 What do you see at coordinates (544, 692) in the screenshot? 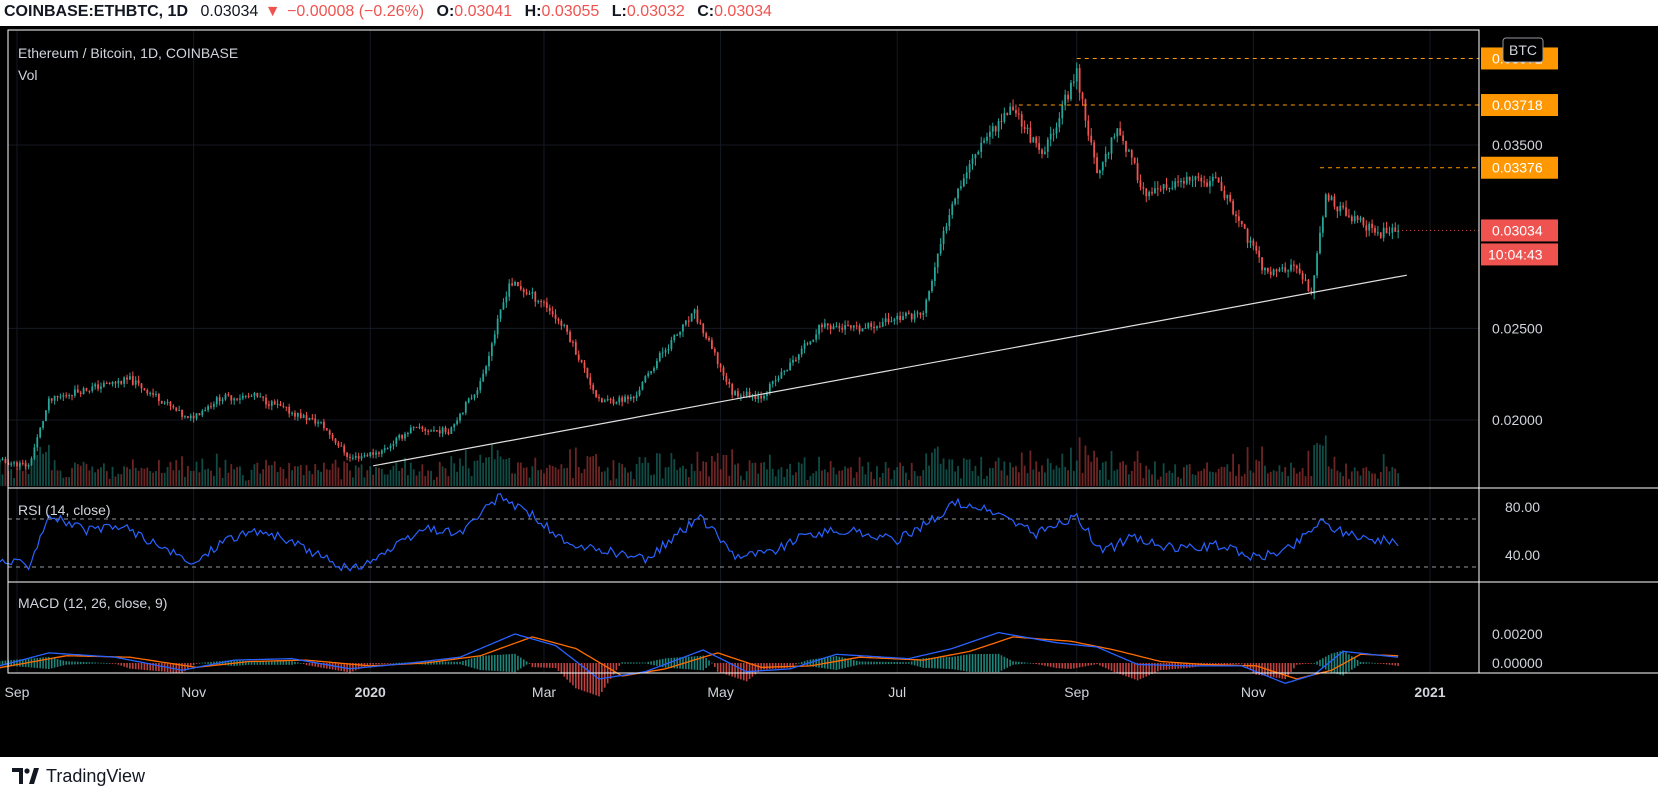
I see `x-tick-label-3: Mar` at bounding box center [544, 692].